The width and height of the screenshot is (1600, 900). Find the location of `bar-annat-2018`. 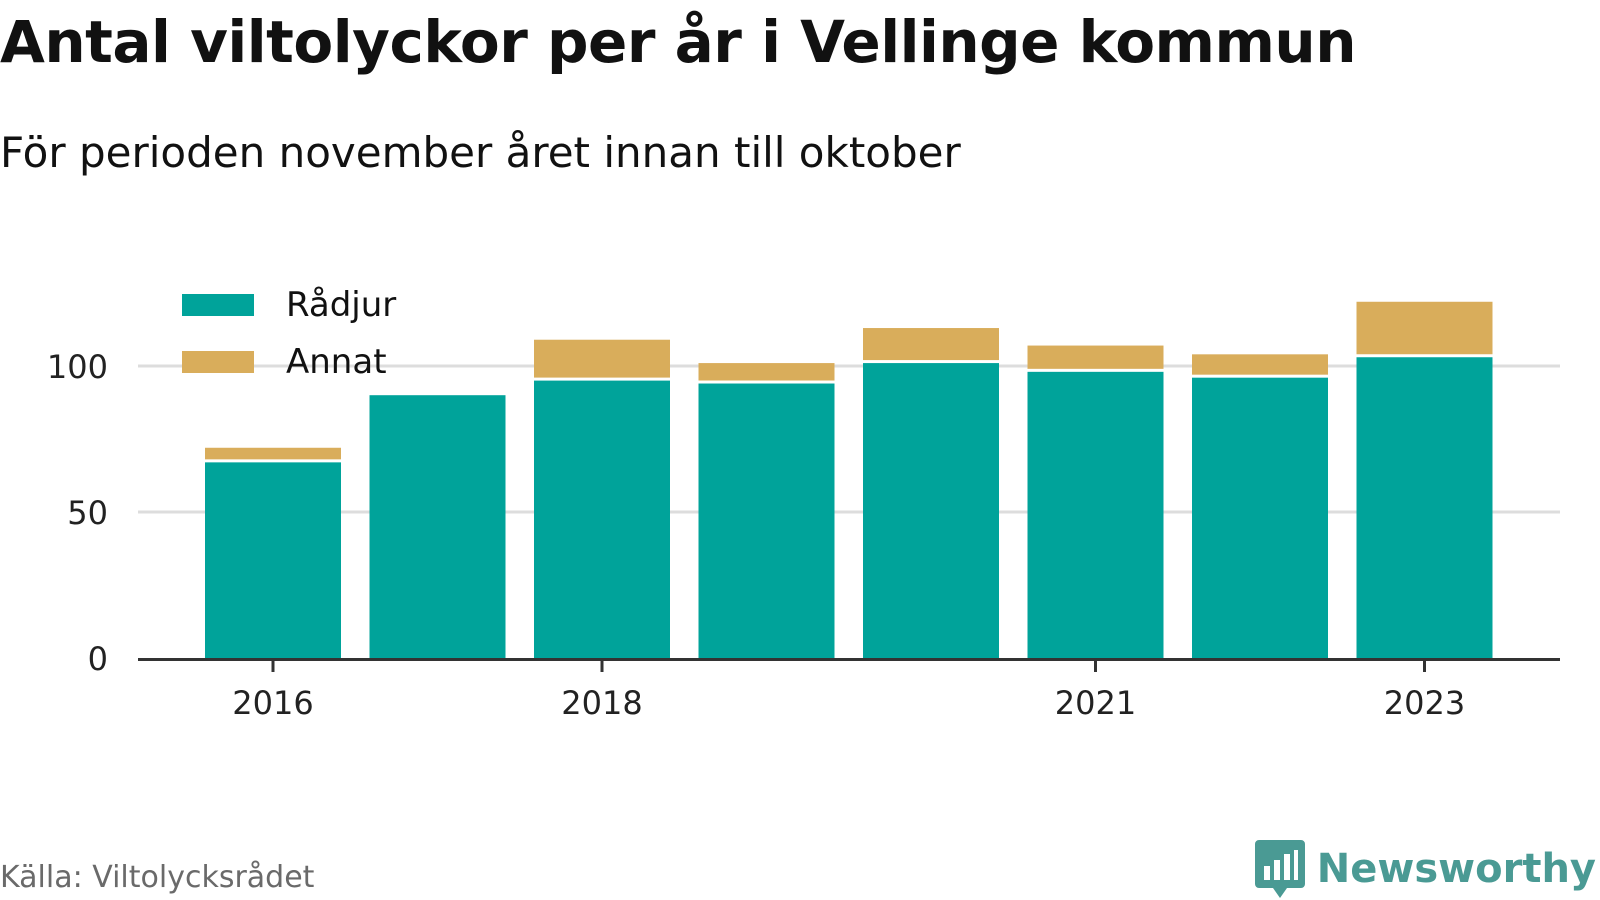

bar-annat-2018 is located at coordinates (602, 358).